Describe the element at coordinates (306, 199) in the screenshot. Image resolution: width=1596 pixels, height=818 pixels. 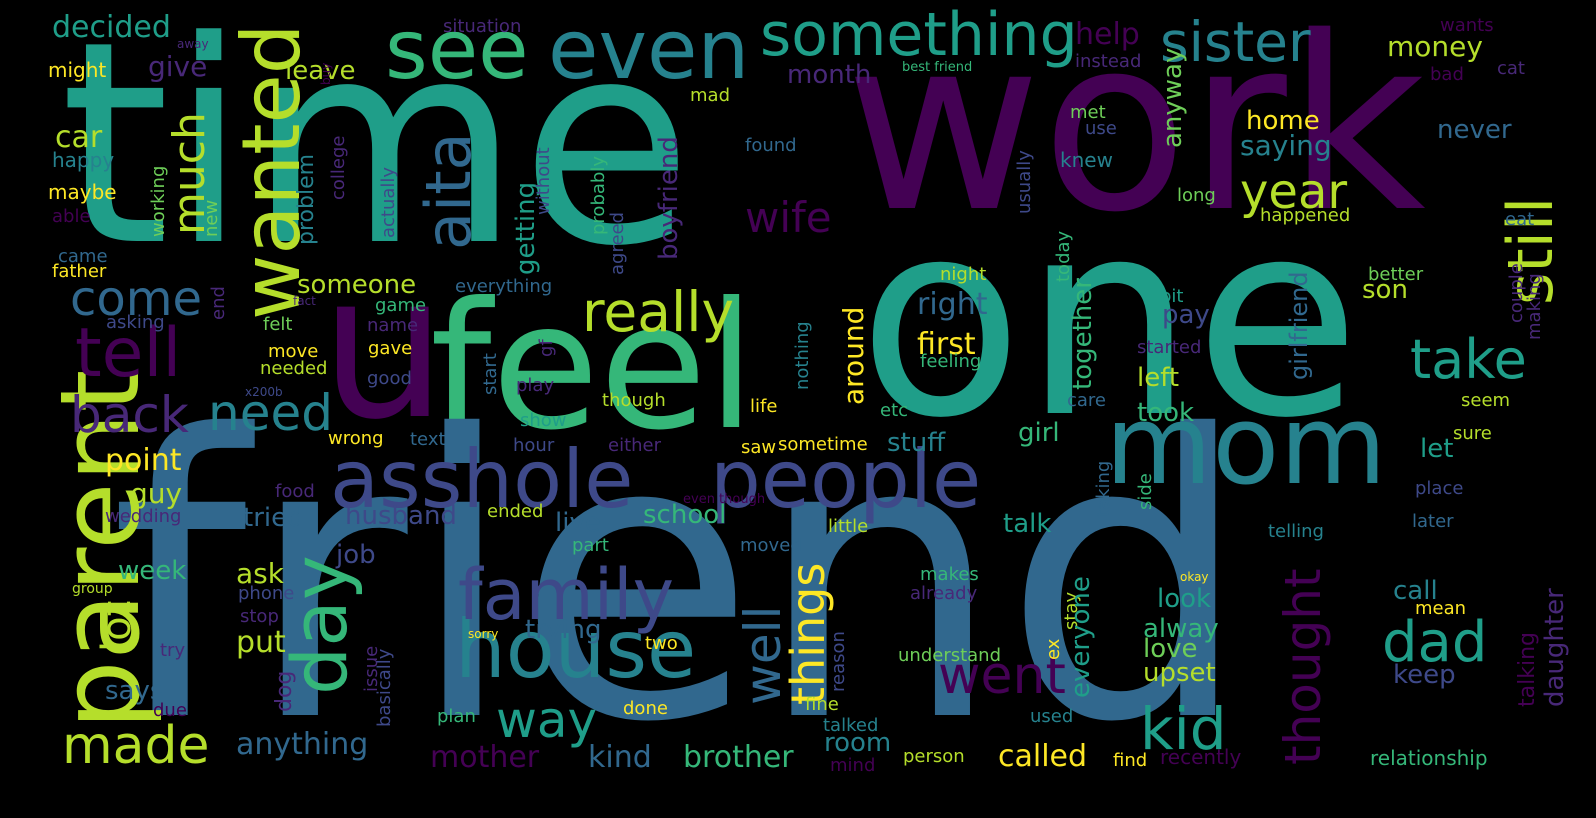
I see `word-problem: problem` at that location.